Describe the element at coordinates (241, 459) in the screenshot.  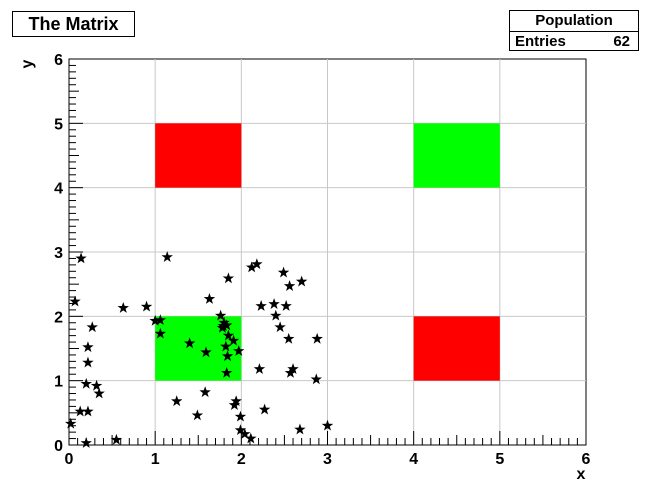
I see `x-tick-label: 2` at that location.